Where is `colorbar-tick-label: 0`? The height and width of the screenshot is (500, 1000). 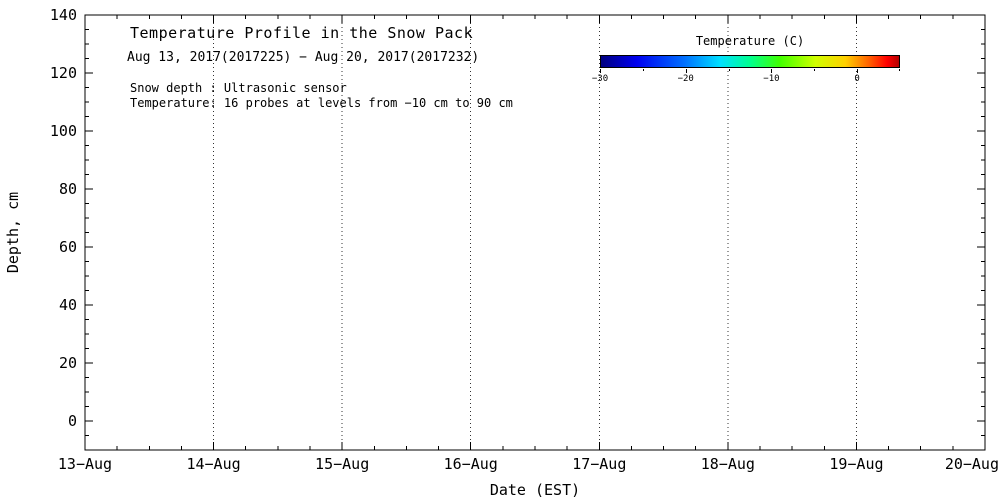 colorbar-tick-label: 0 is located at coordinates (857, 79).